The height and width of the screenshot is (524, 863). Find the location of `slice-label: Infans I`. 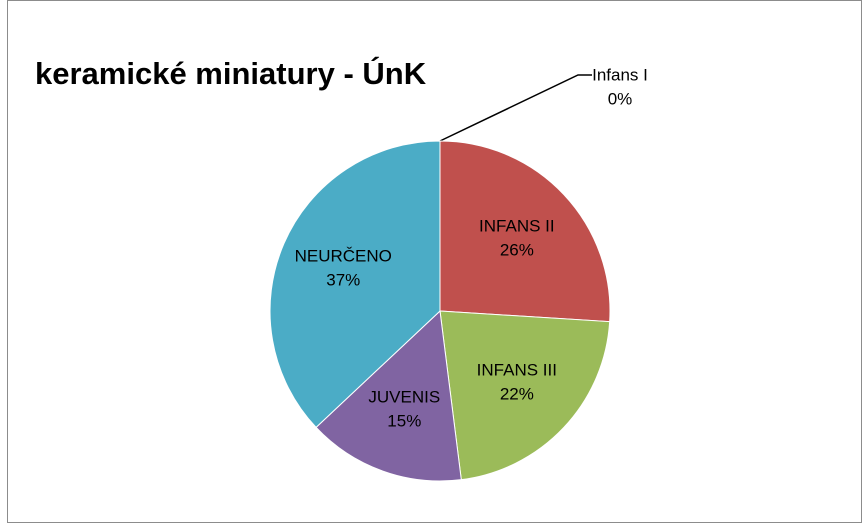

slice-label: Infans I is located at coordinates (620, 74).